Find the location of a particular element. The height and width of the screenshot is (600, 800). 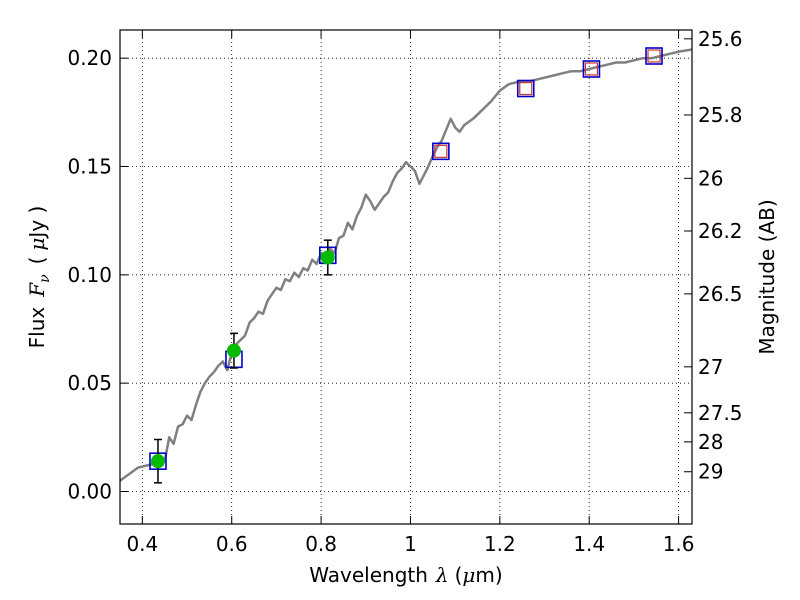

x-tick-label: 1.2 is located at coordinates (500, 544).